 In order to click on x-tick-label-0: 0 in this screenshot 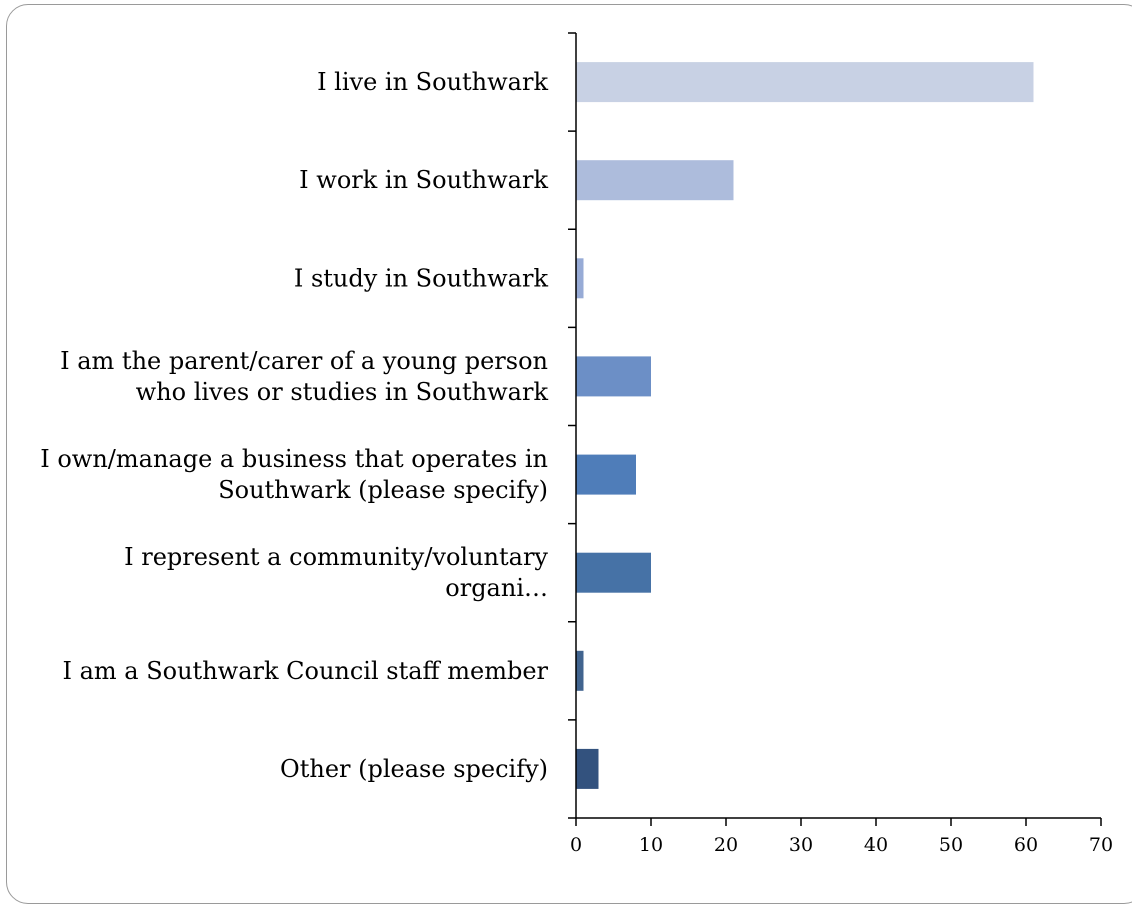, I will do `click(576, 845)`.